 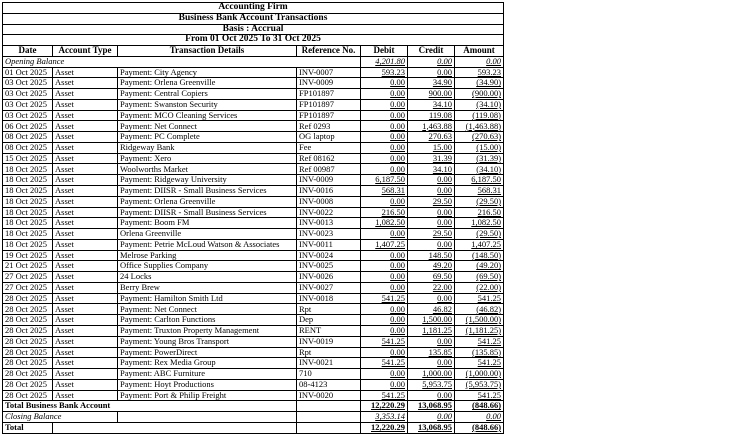 I want to click on cell-amount: (1,000.00), so click(x=479, y=374).